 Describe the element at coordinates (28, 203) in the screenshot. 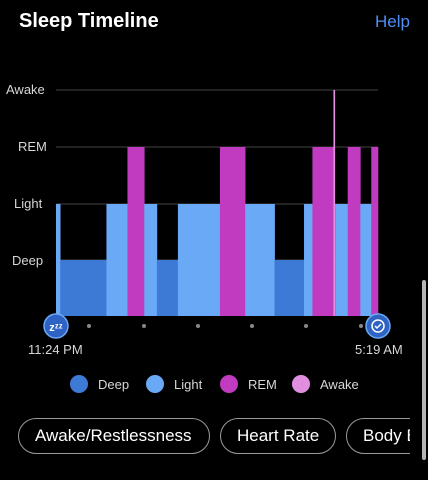

I see `y-label-light: Light` at that location.